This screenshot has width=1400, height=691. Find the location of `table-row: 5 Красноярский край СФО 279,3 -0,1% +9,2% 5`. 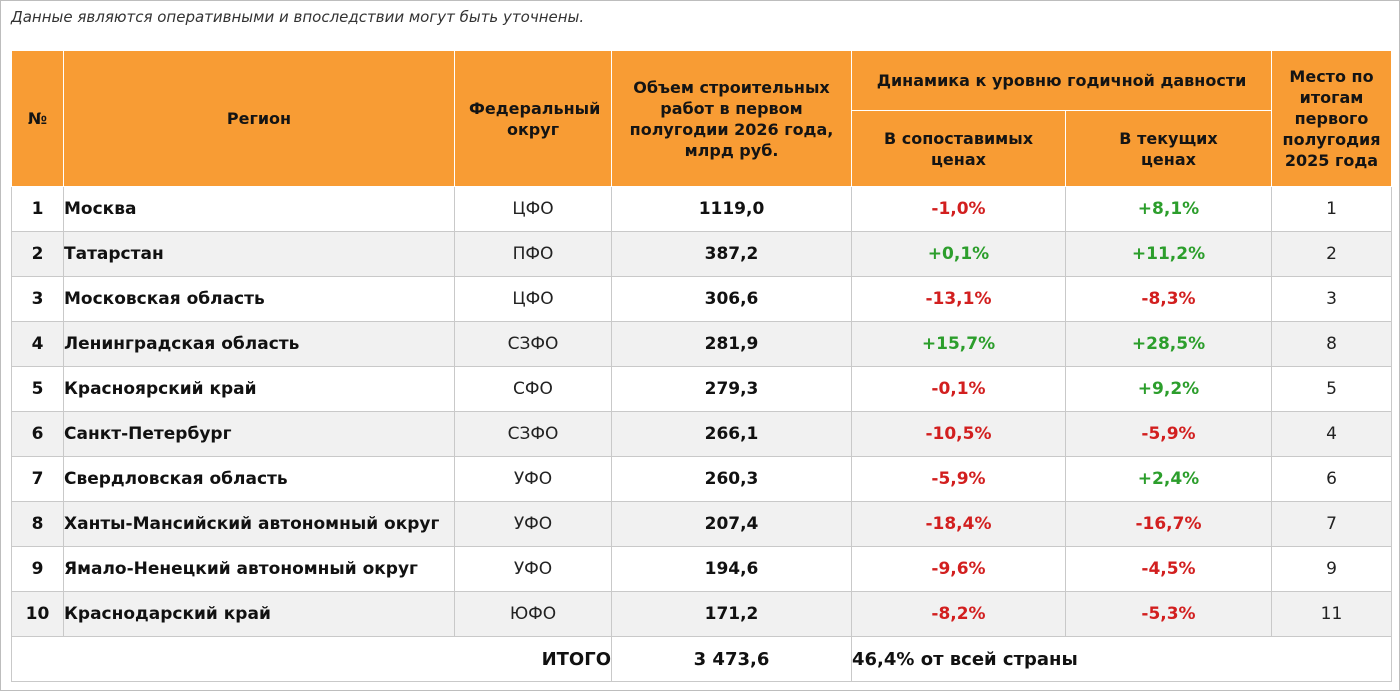

table-row: 5 Красноярский край СФО 279,3 -0,1% +9,2% 5 is located at coordinates (701, 389).